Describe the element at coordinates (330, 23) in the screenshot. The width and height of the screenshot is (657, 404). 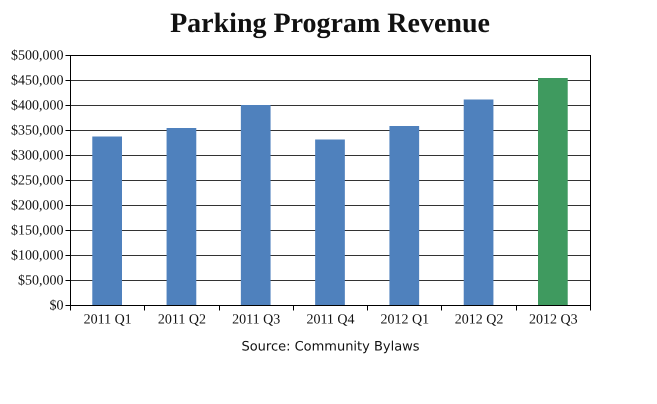
I see `chart-title: Parking Program Revenue` at that location.